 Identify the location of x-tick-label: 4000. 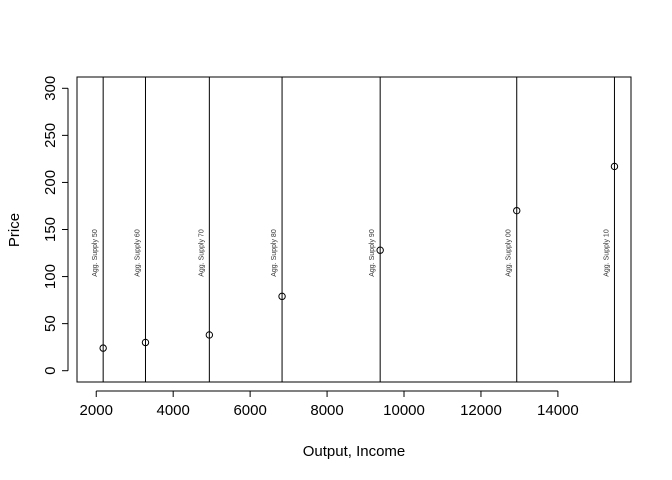
(172, 410).